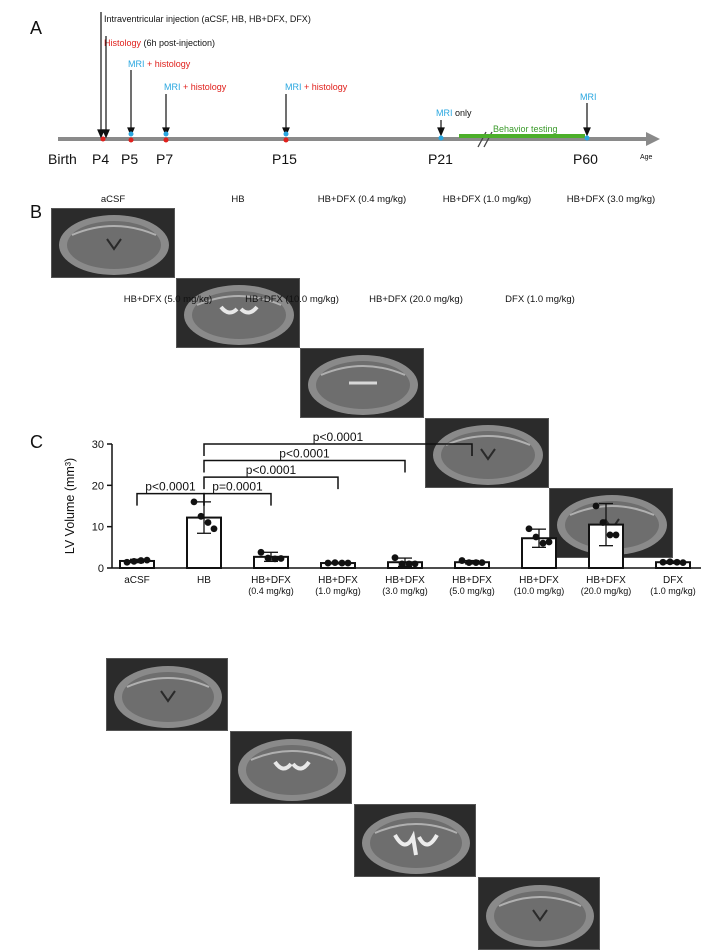 This screenshot has width=720, height=950. What do you see at coordinates (36, 212) in the screenshot?
I see `panel-b-letter: B` at bounding box center [36, 212].